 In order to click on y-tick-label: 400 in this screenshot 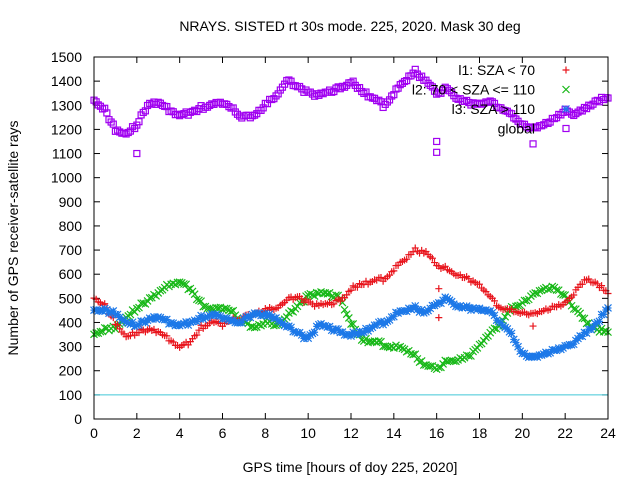, I will do `click(71, 322)`.